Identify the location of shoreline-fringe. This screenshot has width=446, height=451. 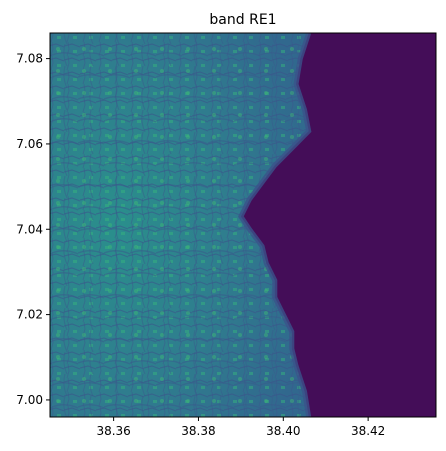
(275, 225).